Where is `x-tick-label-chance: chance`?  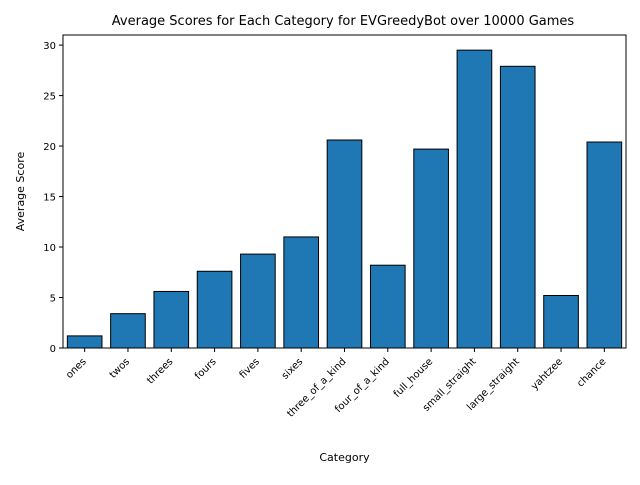
x-tick-label-chance: chance is located at coordinates (591, 372).